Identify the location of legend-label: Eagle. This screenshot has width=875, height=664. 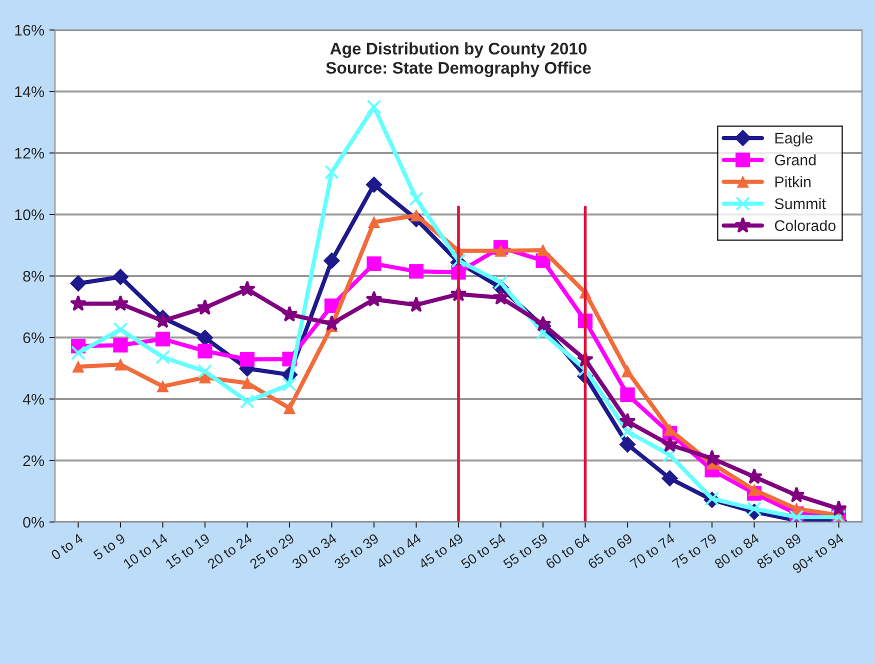
(794, 139).